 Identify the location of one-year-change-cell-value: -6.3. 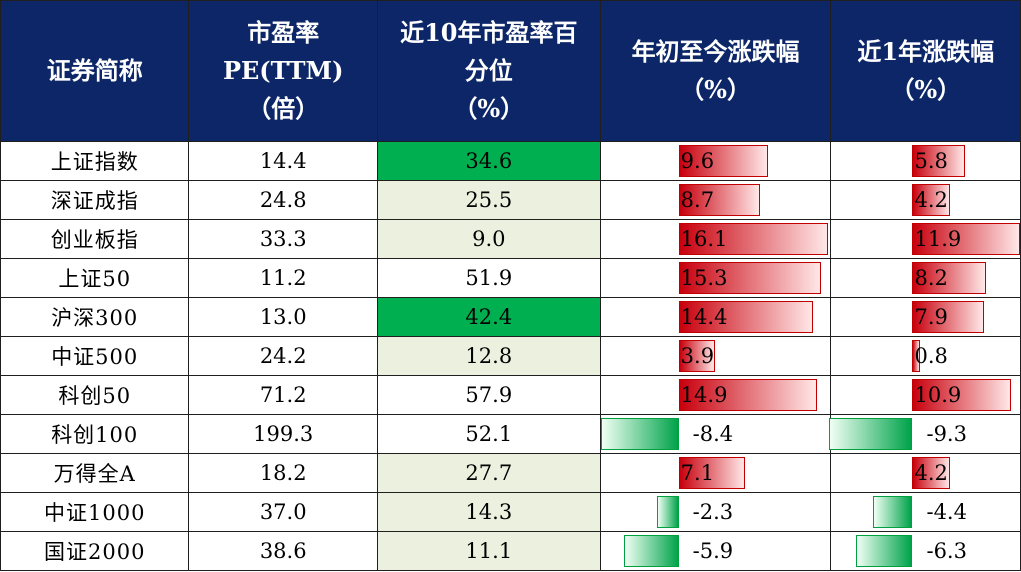
(946, 551).